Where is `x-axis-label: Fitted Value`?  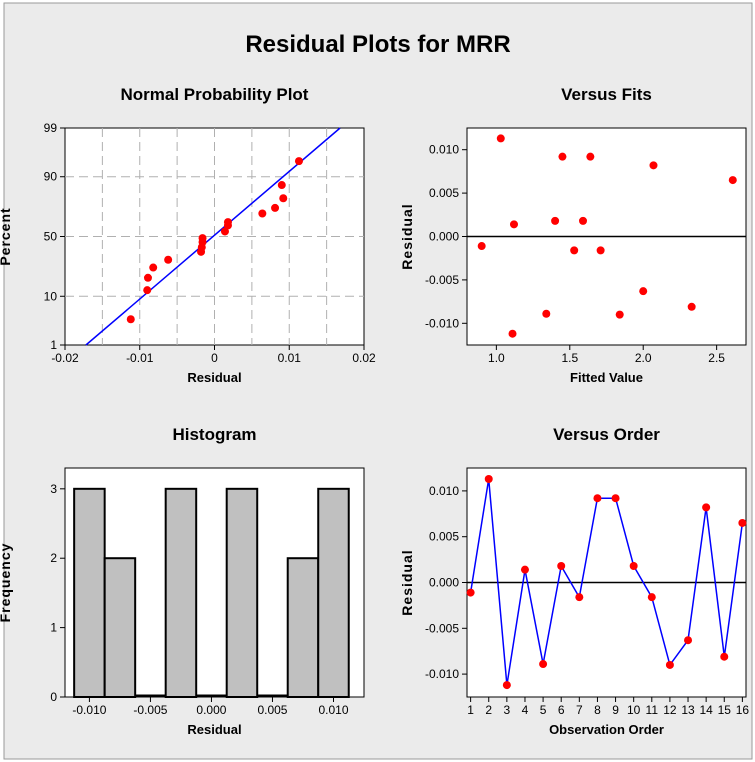 x-axis-label: Fitted Value is located at coordinates (606, 377).